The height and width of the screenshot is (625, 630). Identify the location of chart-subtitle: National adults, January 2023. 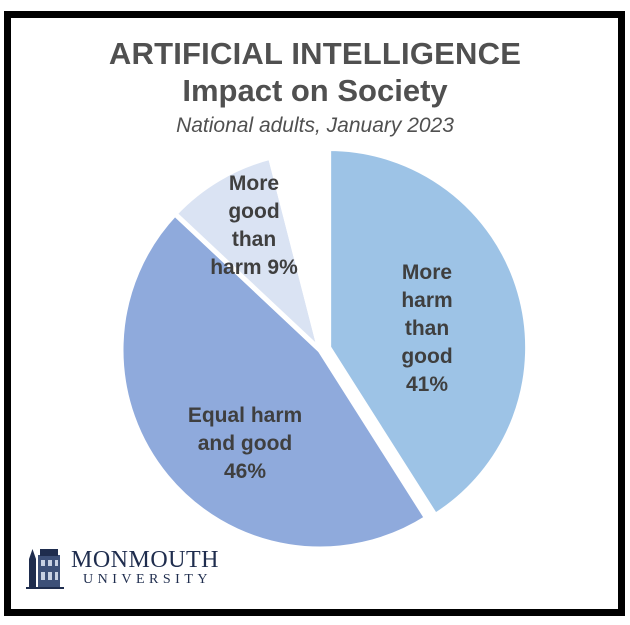
(315, 125).